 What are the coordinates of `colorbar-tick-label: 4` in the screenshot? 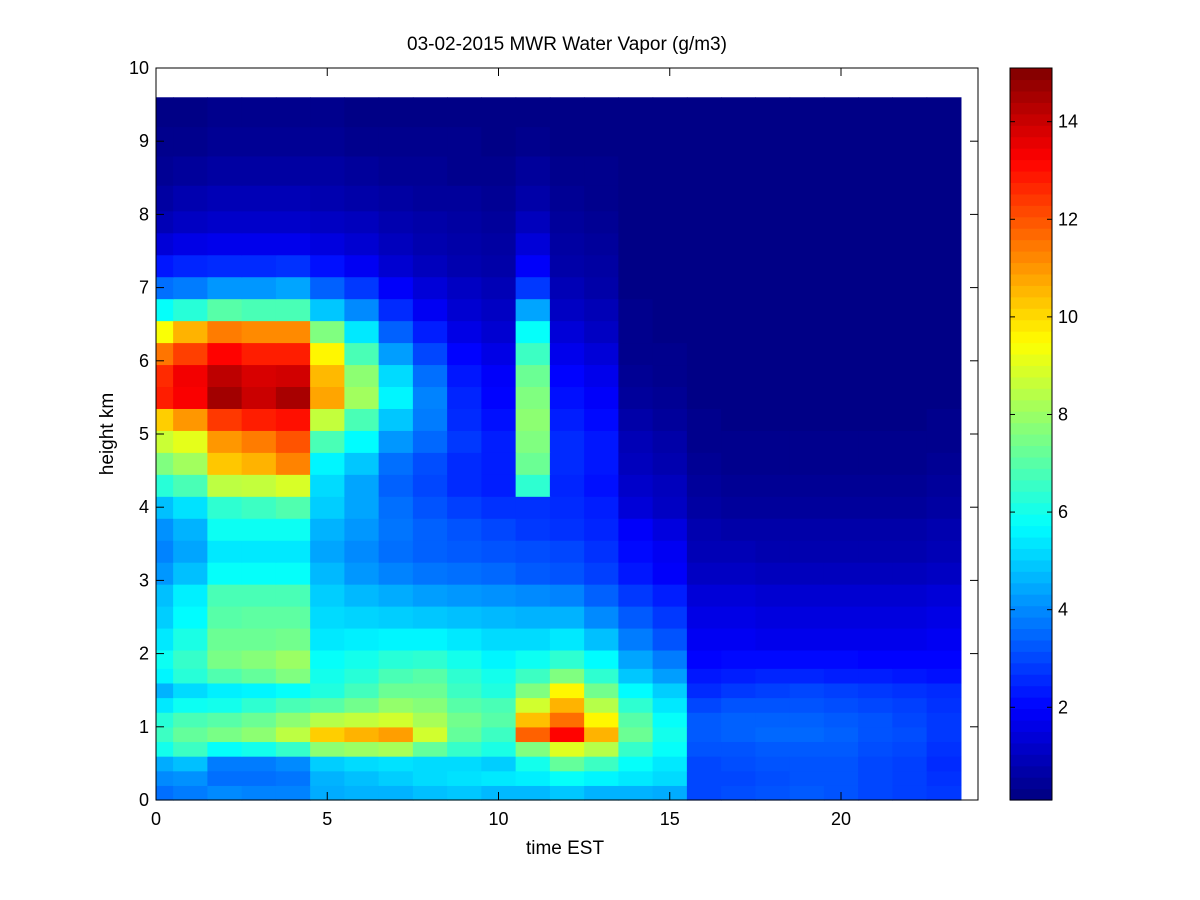 It's located at (1063, 610).